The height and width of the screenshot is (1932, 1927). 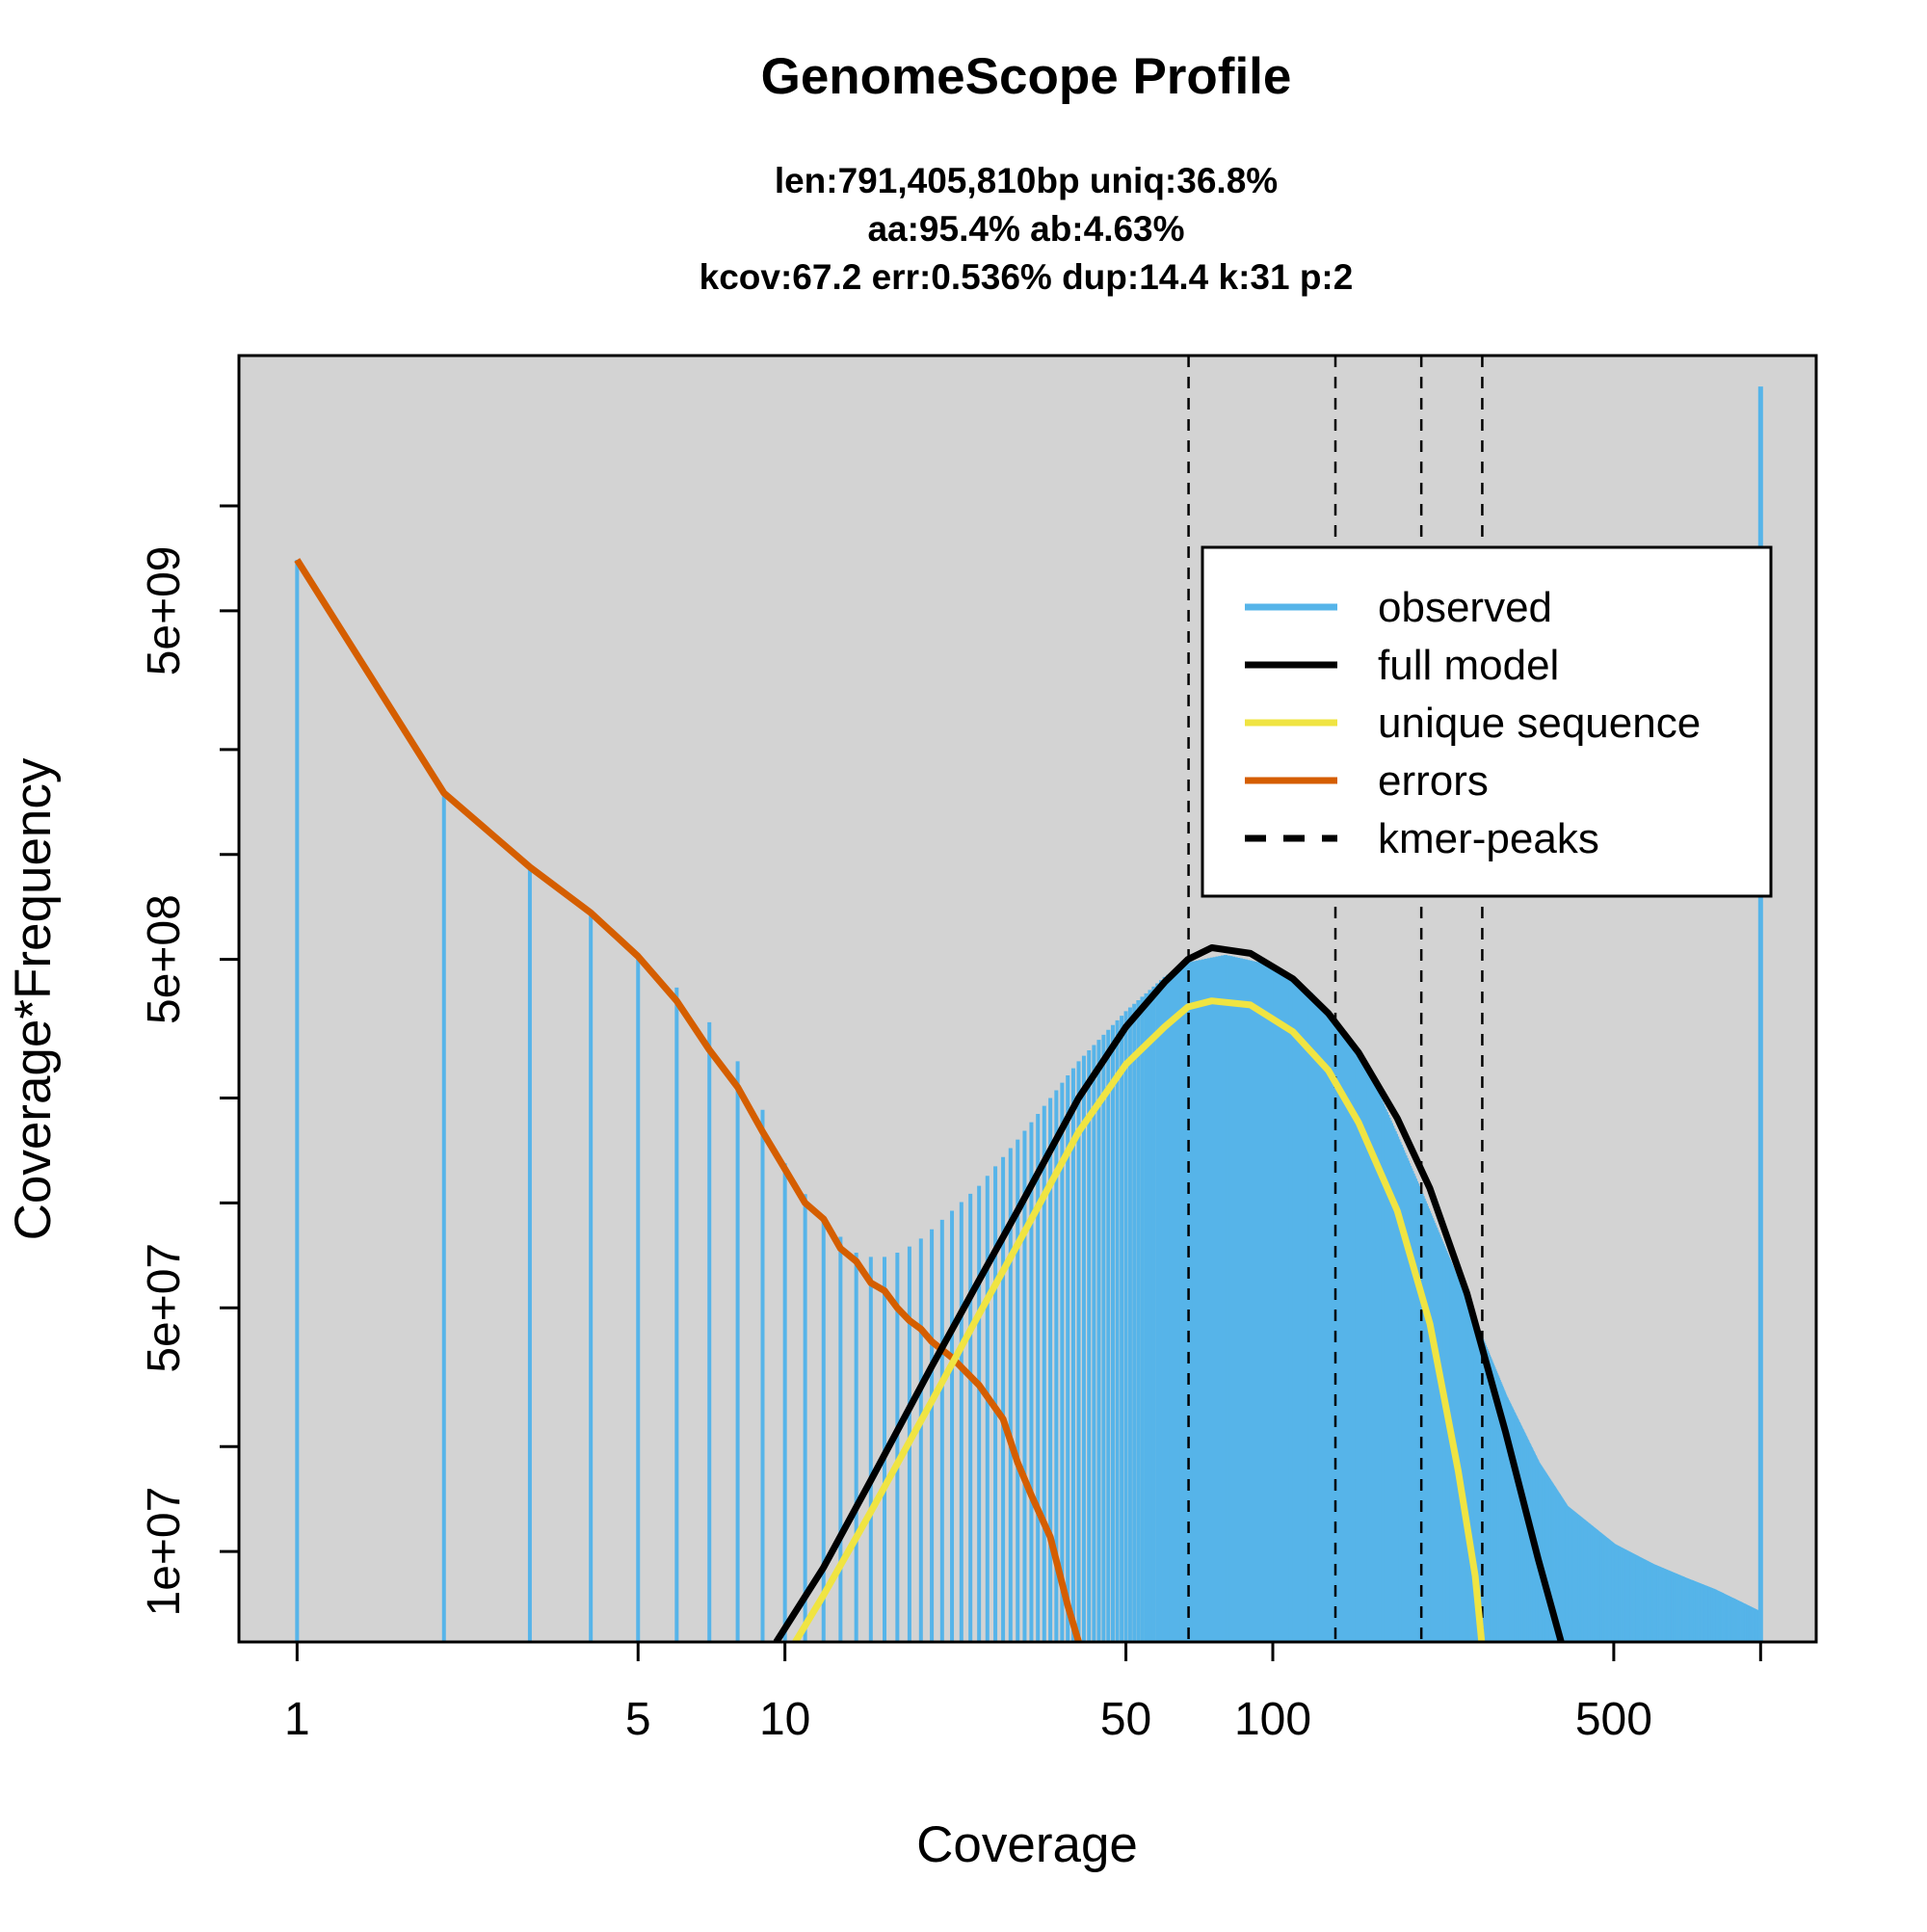 What do you see at coordinates (165, 1308) in the screenshot?
I see `y-tick-label: 5e+07` at bounding box center [165, 1308].